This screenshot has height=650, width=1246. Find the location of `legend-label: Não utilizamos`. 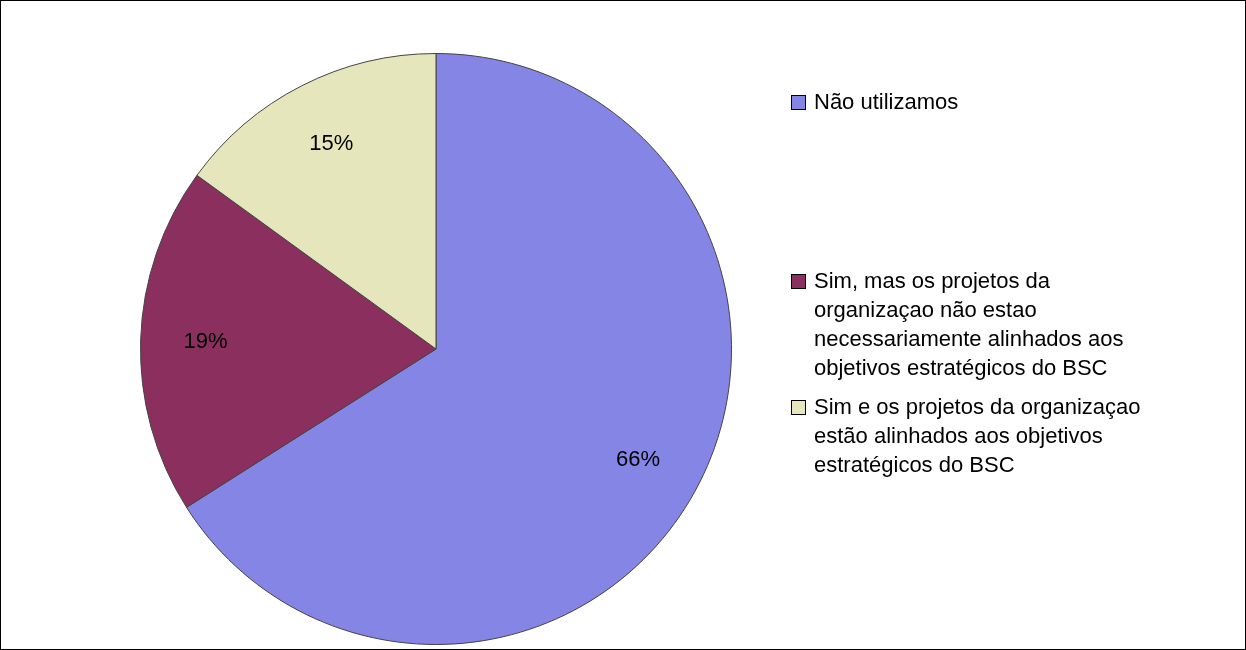

legend-label: Não utilizamos is located at coordinates (887, 102).